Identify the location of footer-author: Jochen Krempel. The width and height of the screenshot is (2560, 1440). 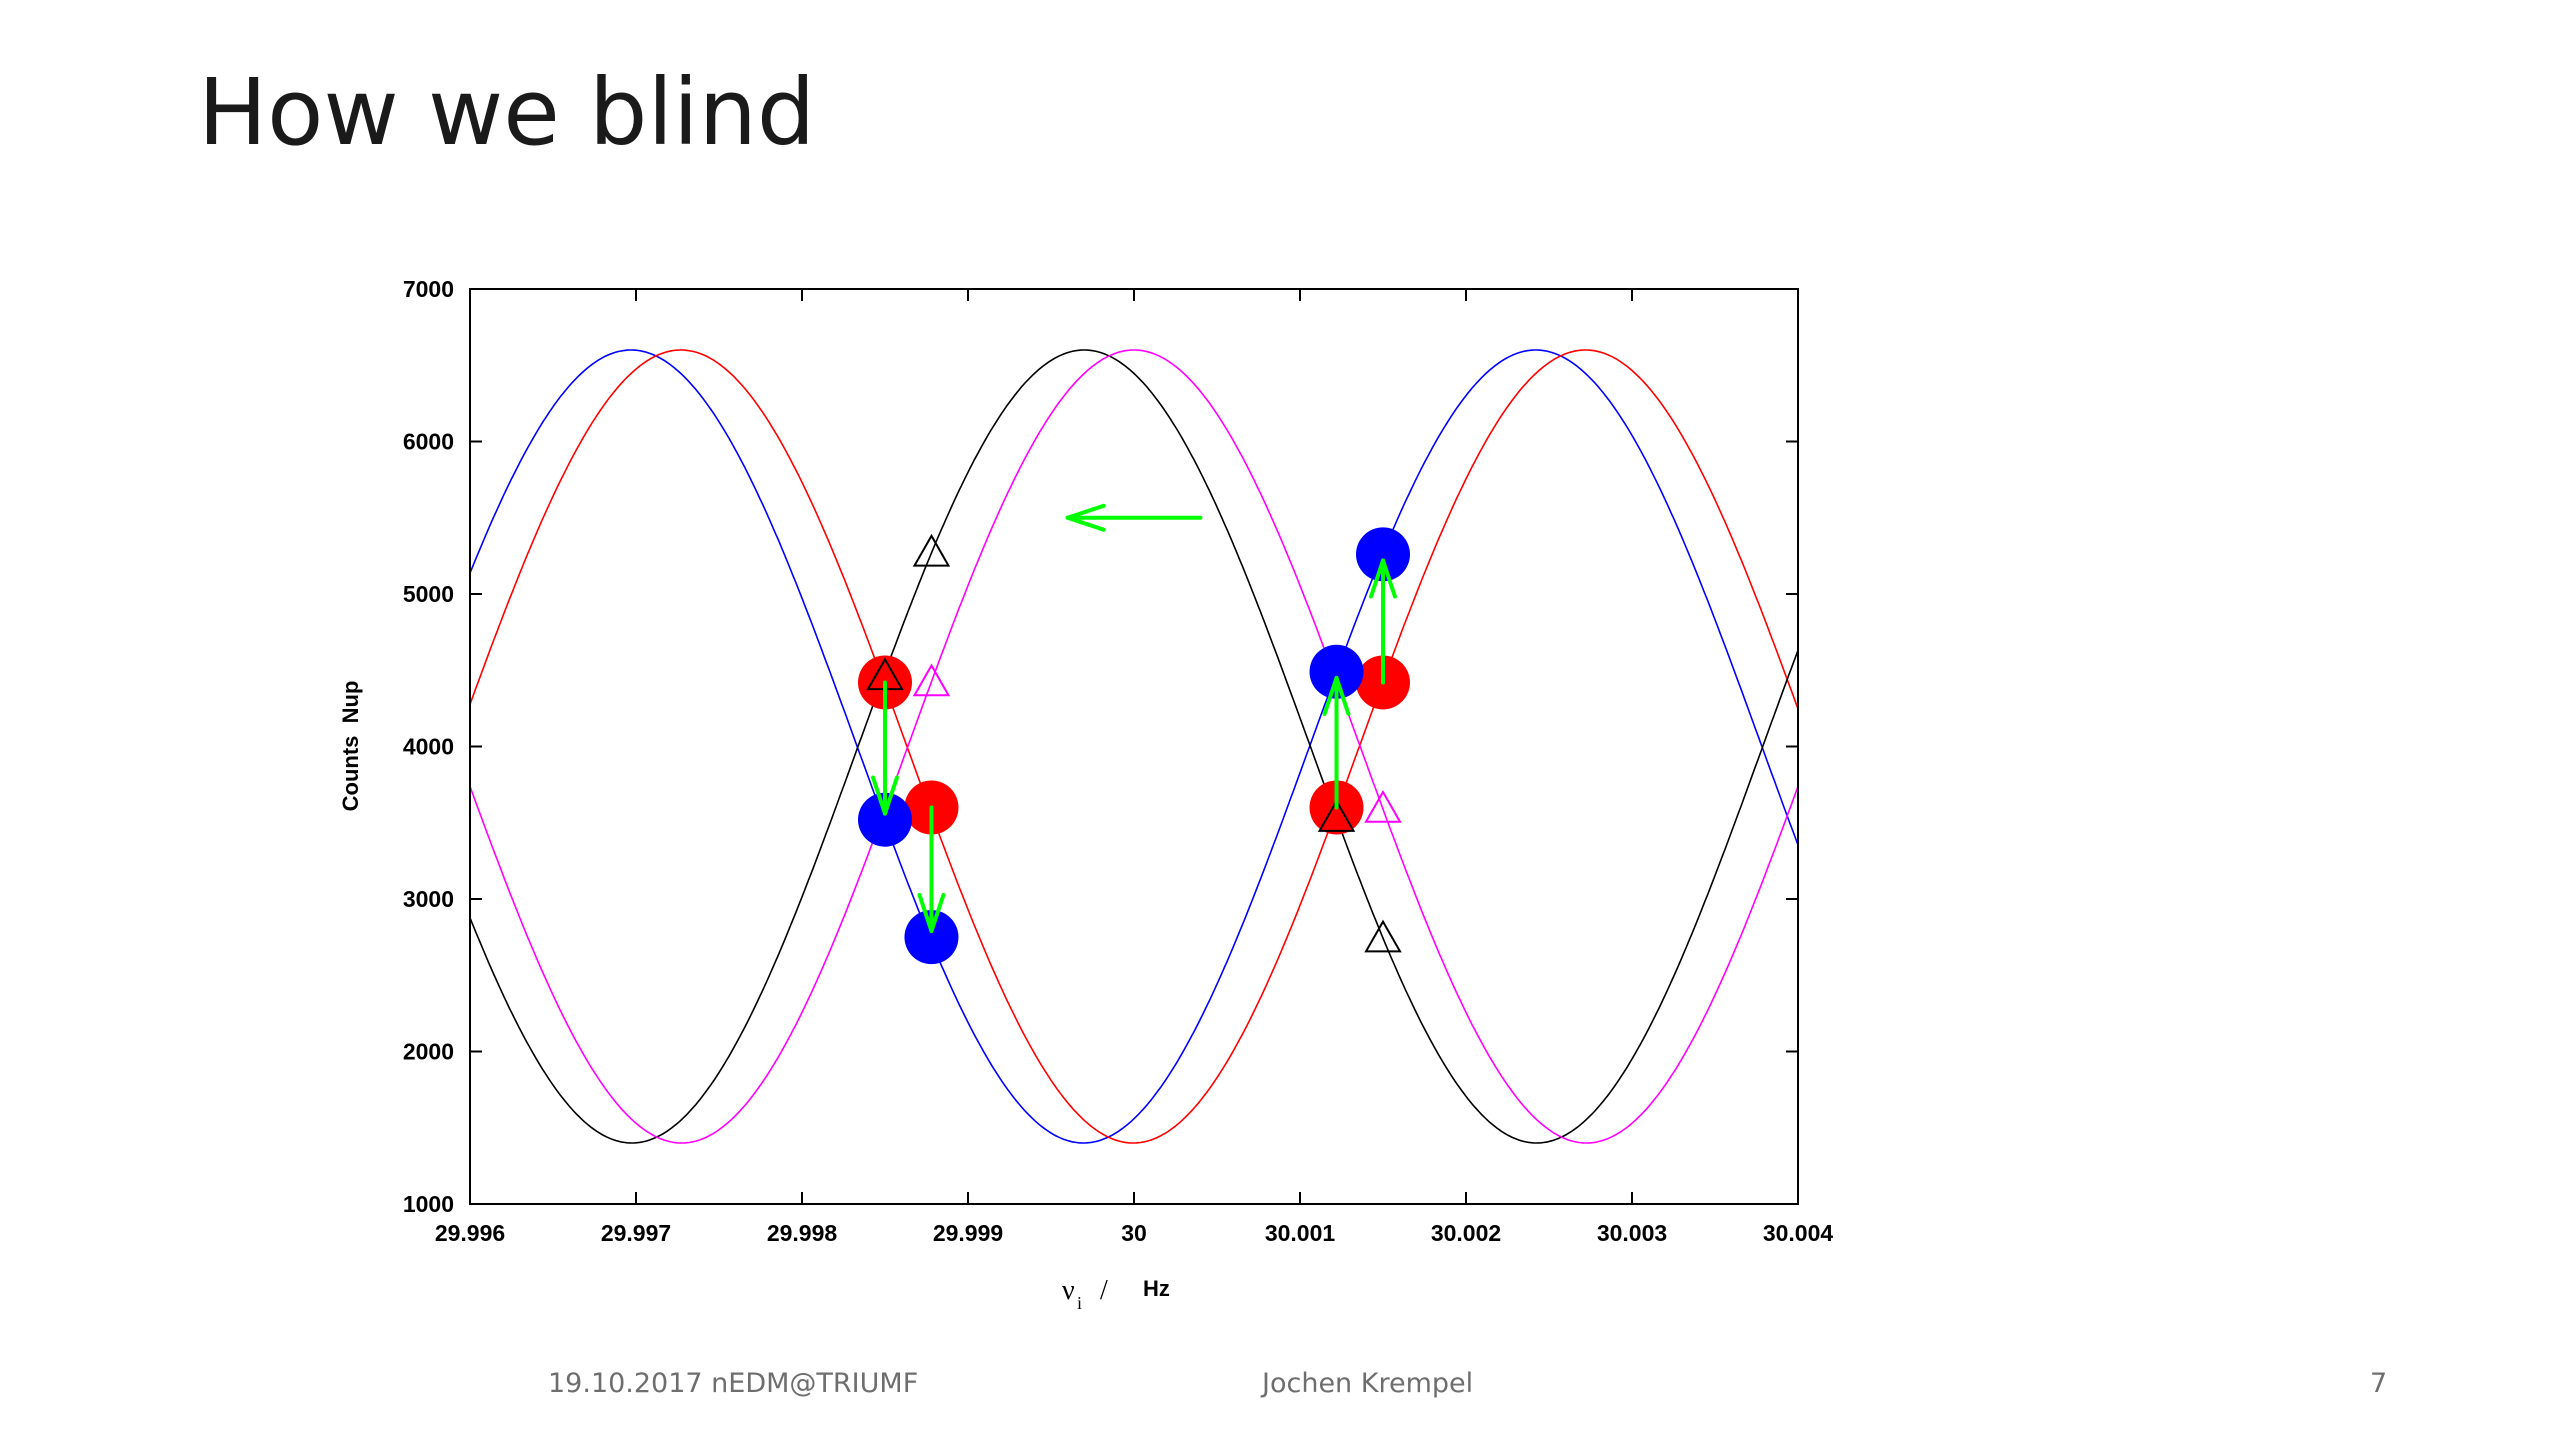
(1368, 1383).